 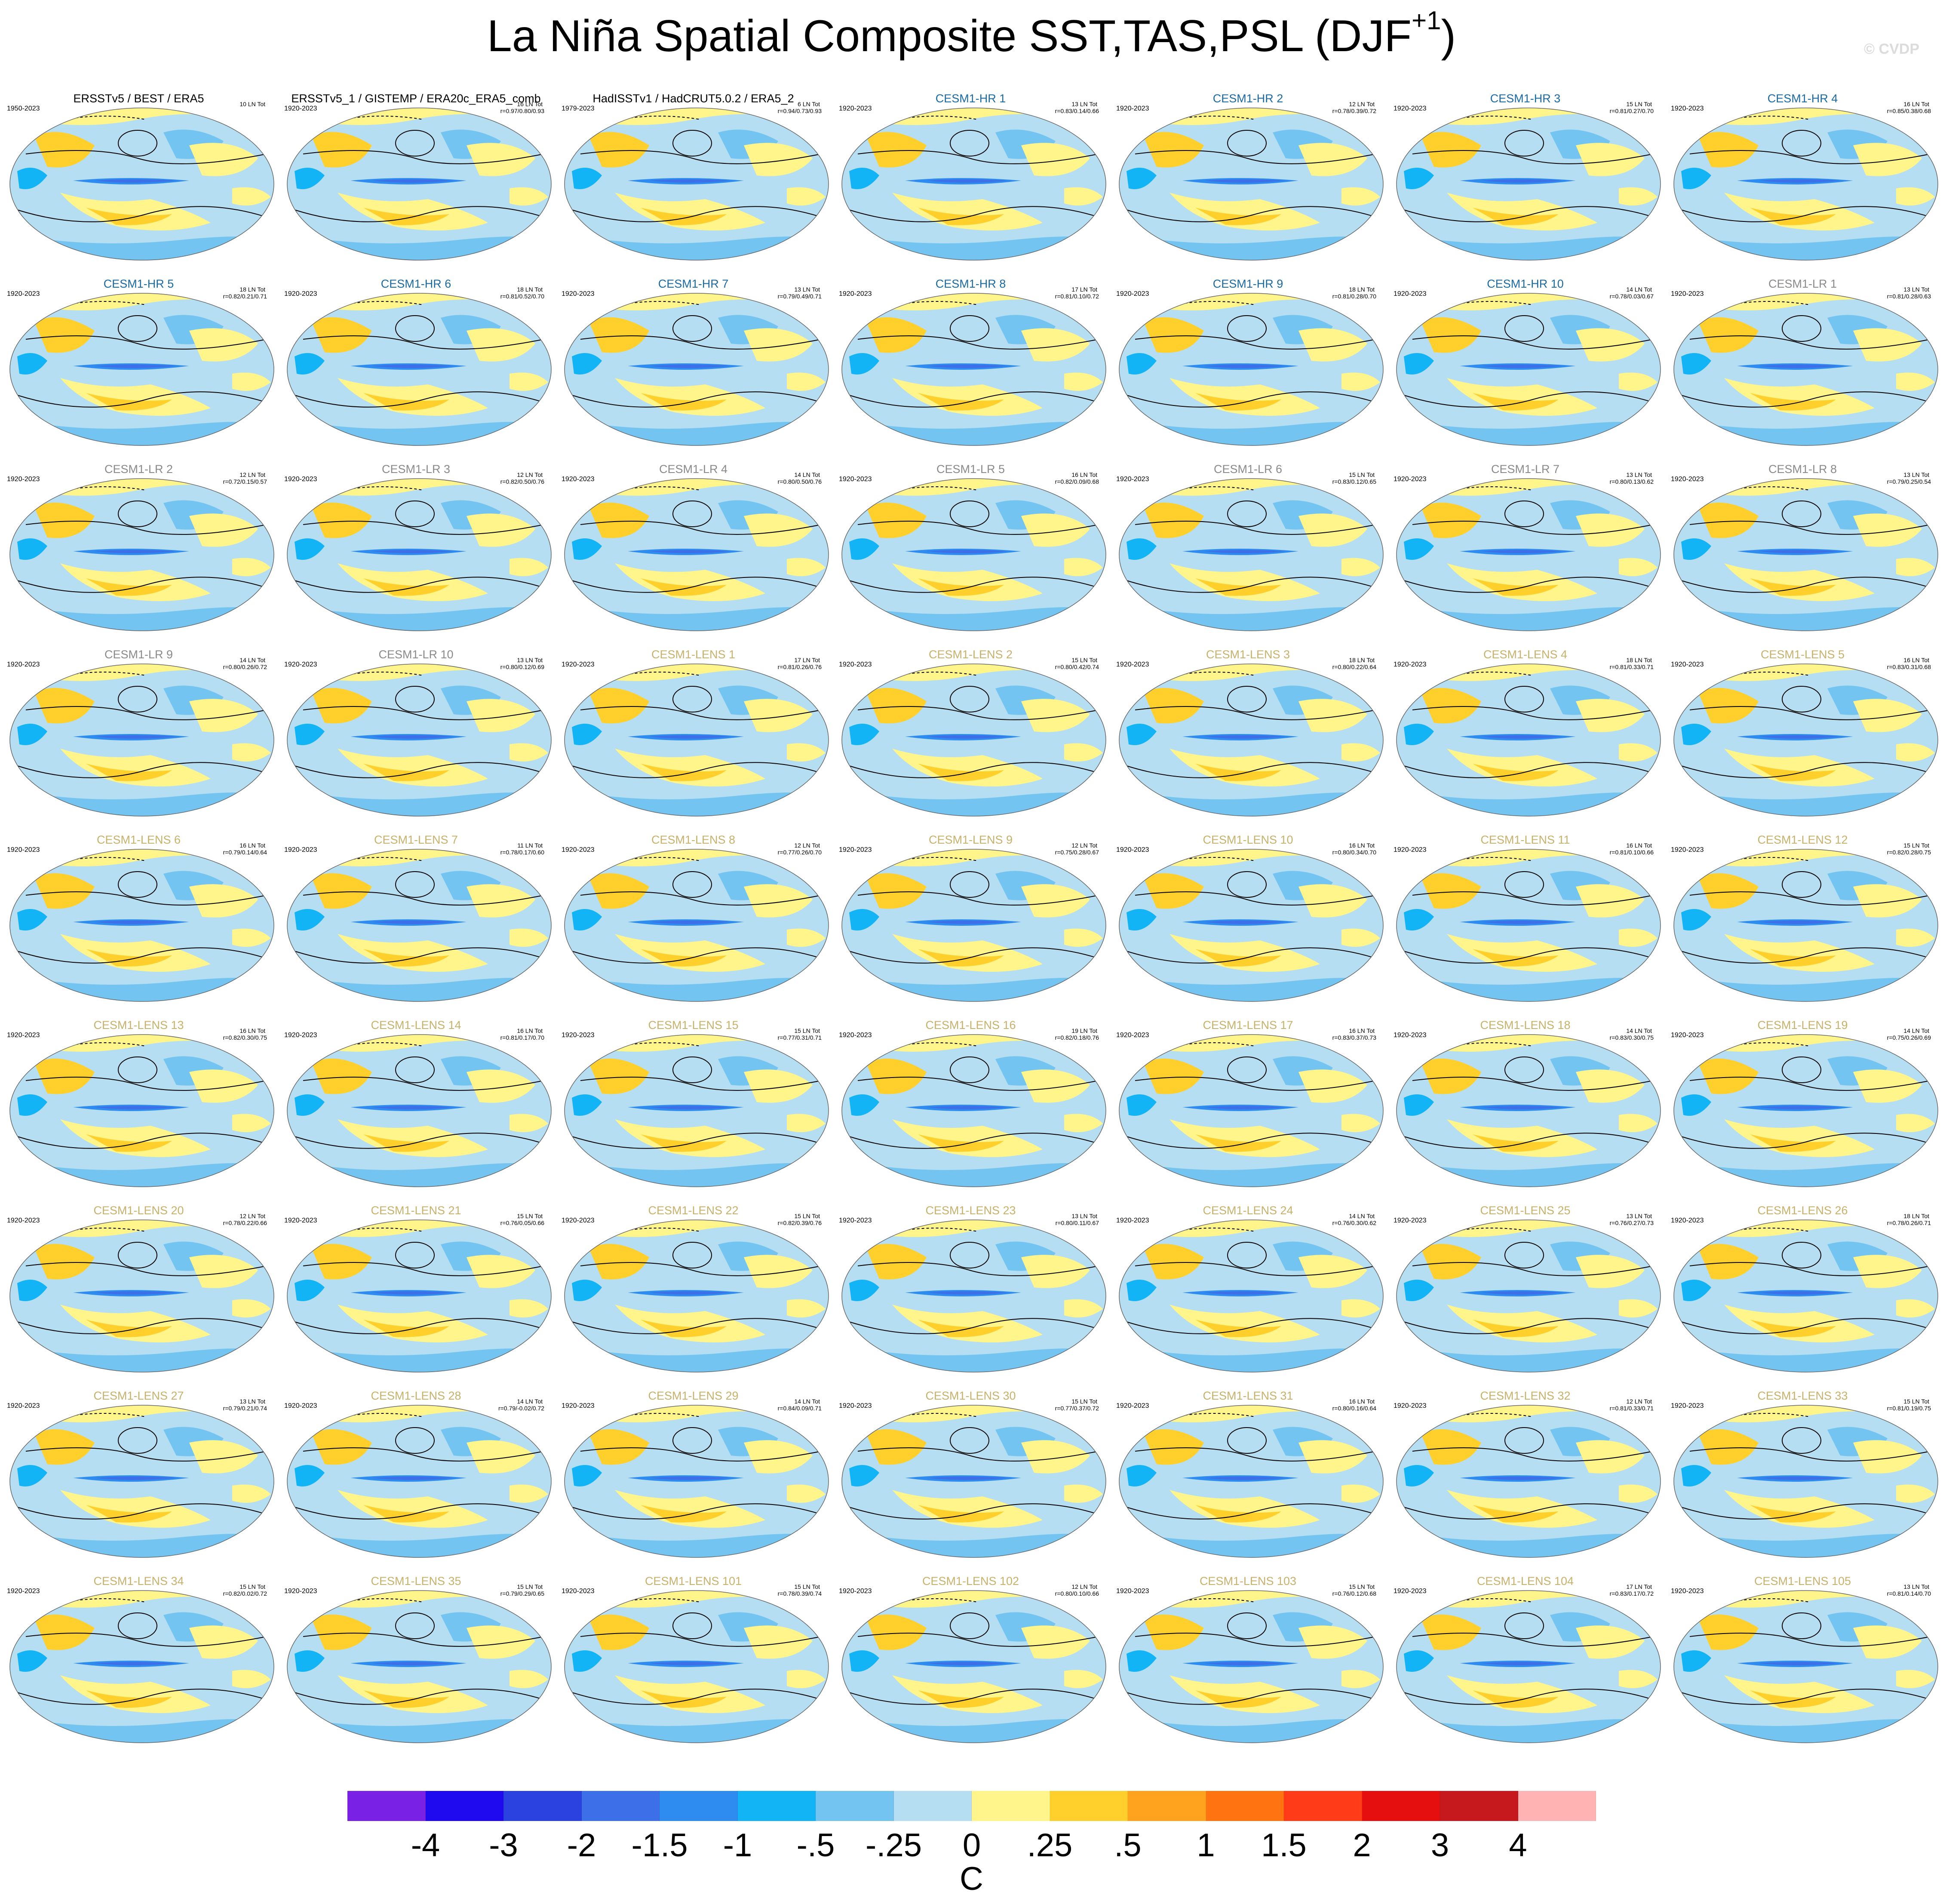 What do you see at coordinates (971, 99) in the screenshot?
I see `panel-title: CESM1-HR 1` at bounding box center [971, 99].